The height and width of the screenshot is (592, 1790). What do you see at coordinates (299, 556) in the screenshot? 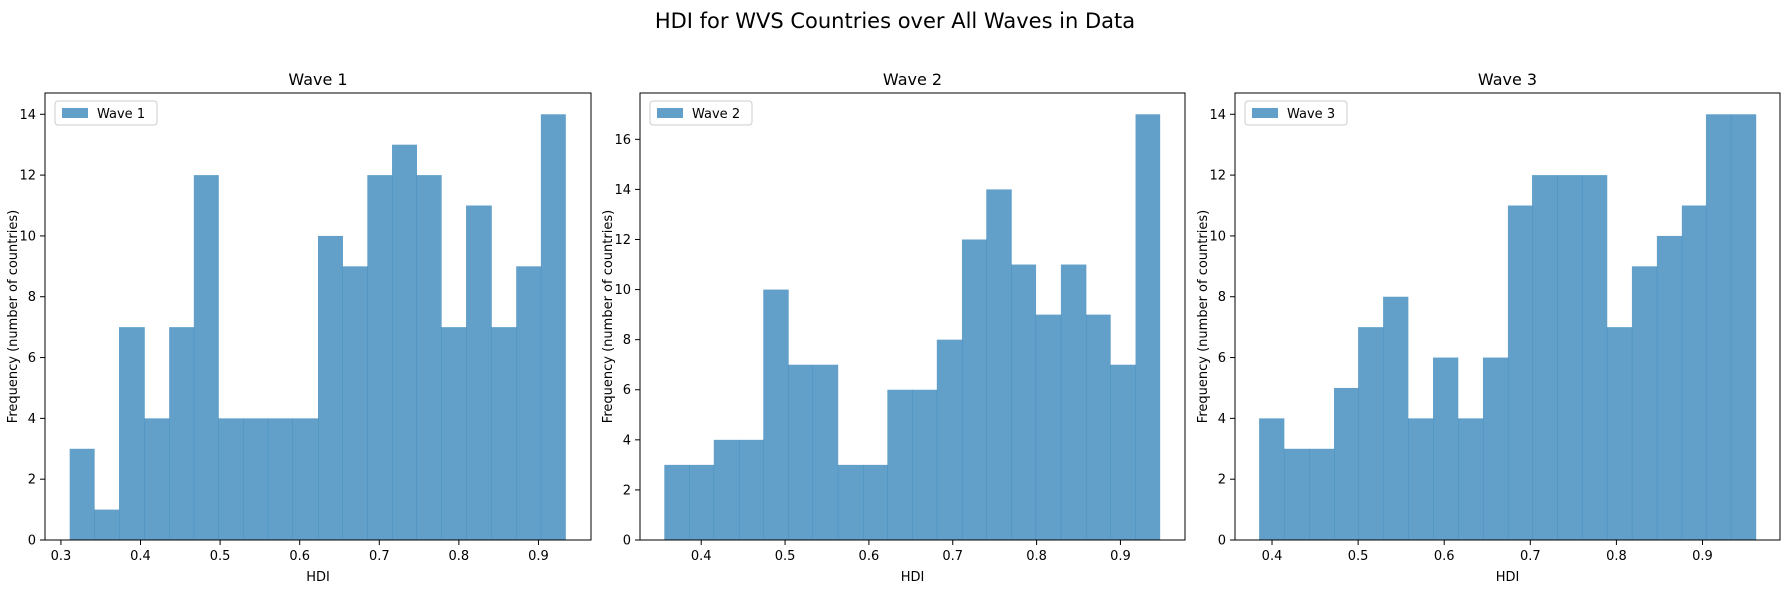
I see `x-tick-label: 0.6` at bounding box center [299, 556].